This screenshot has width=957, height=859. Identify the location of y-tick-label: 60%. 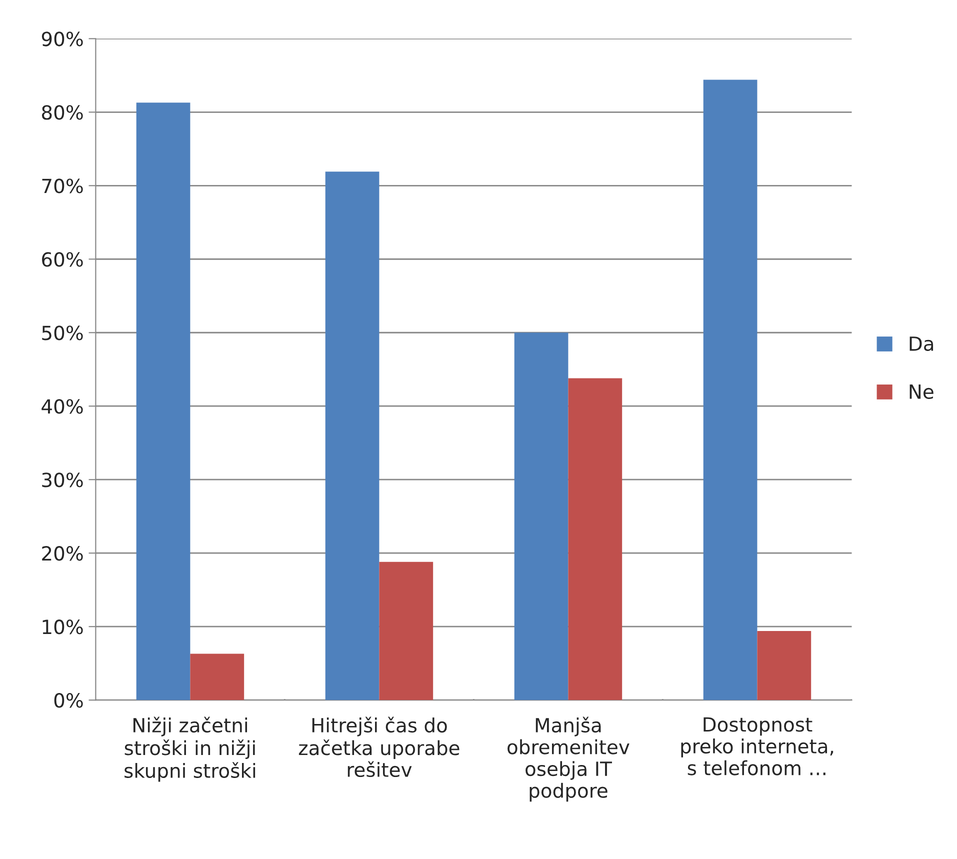
(62, 259).